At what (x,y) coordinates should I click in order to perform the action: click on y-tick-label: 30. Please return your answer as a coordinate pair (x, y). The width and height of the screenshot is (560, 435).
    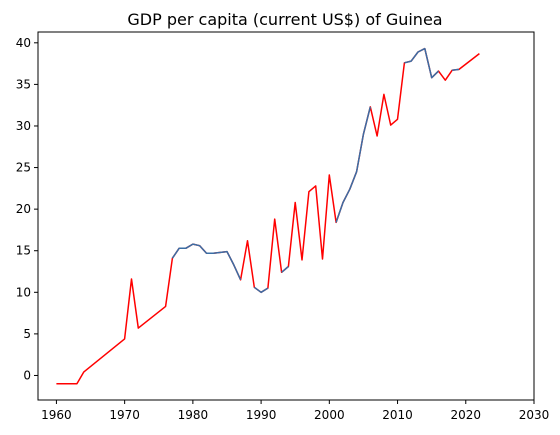
    Looking at the image, I should click on (23, 126).